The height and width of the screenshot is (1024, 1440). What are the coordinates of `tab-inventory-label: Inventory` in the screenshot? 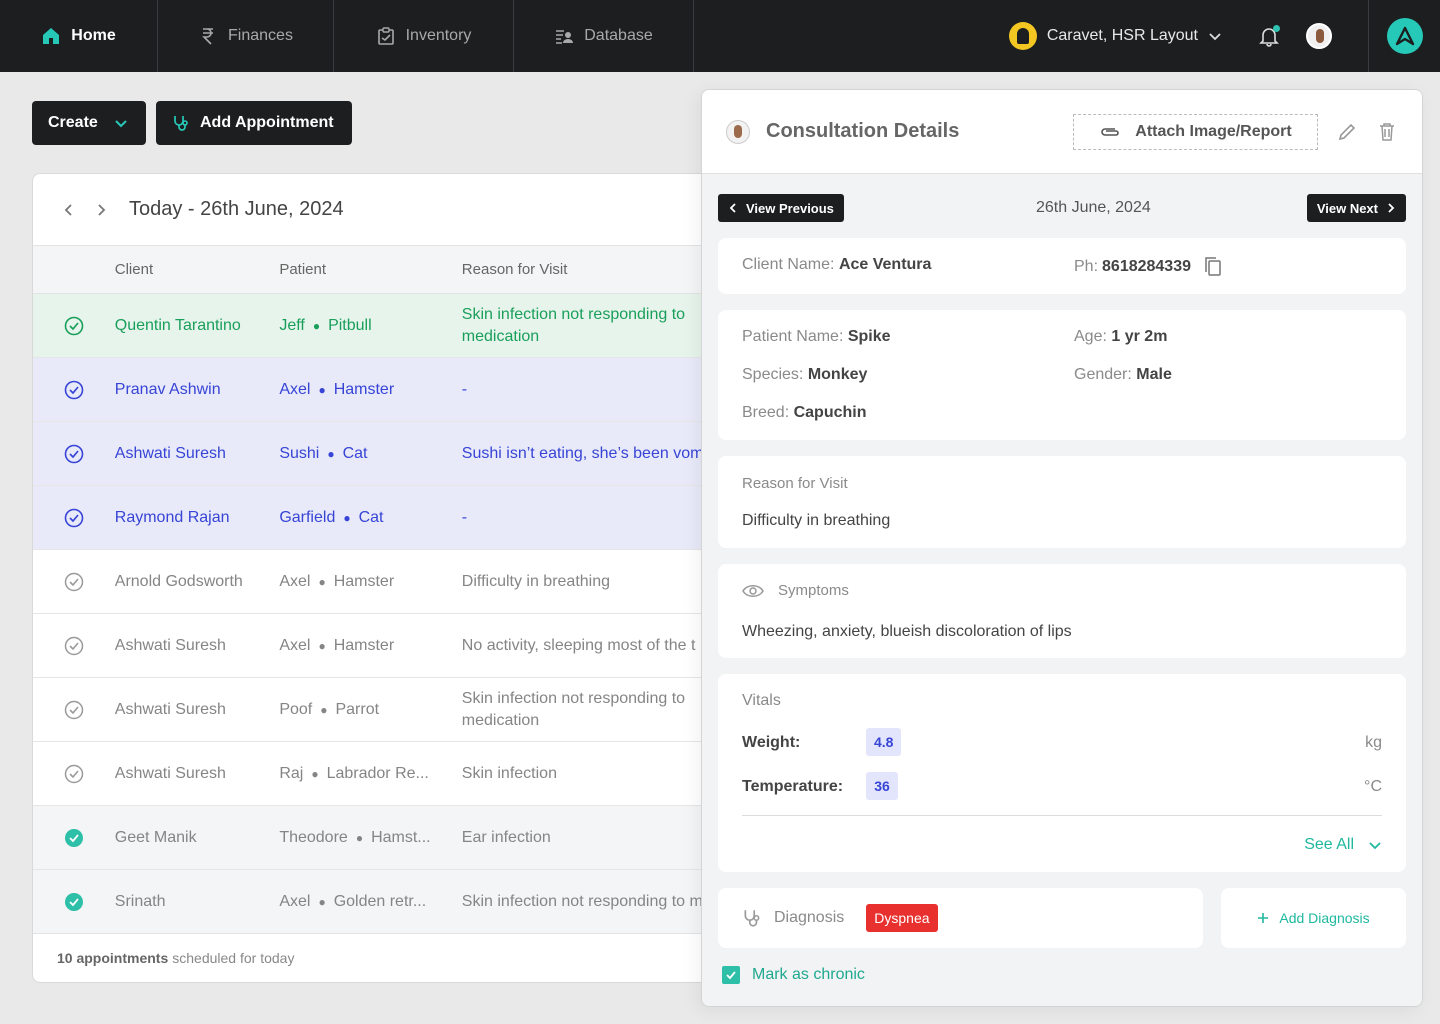 It's located at (438, 35).